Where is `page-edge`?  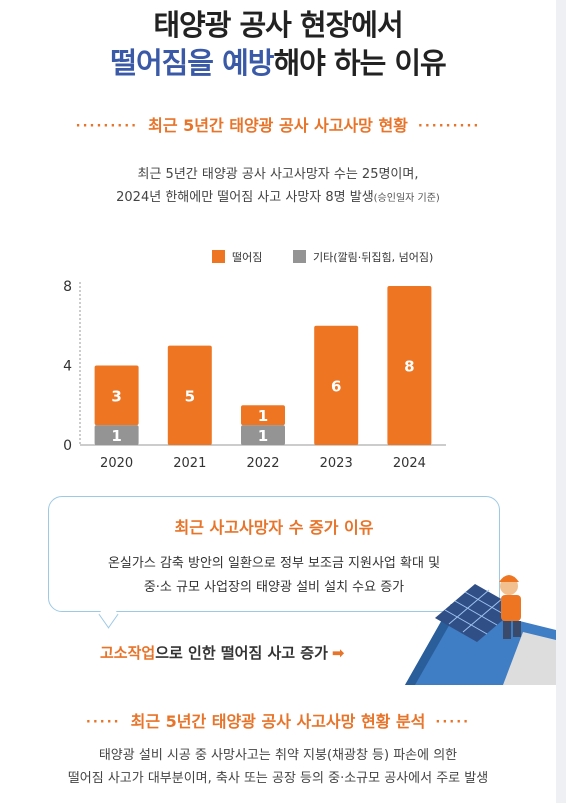
page-edge is located at coordinates (561, 401).